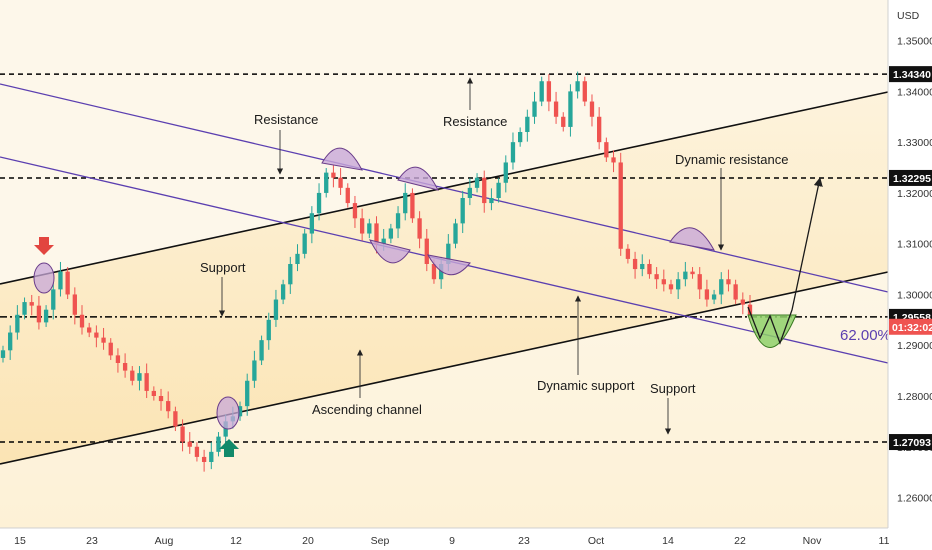 This screenshot has height=550, width=932. What do you see at coordinates (44, 278) in the screenshot?
I see `rejection-circle` at bounding box center [44, 278].